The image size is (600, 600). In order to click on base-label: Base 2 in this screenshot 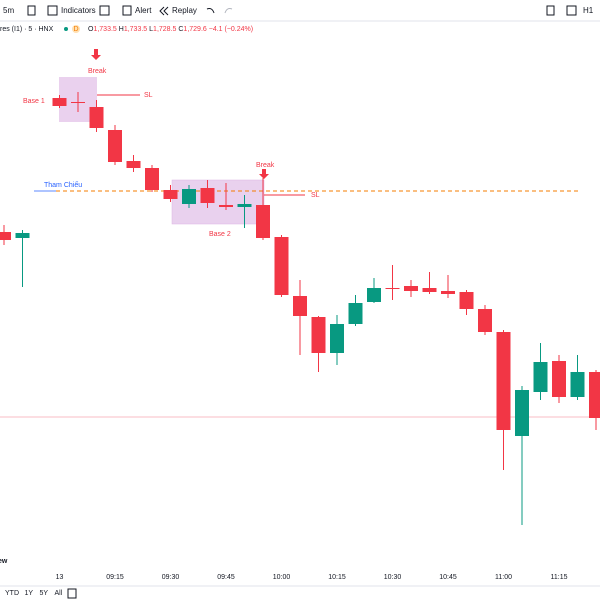, I will do `click(220, 234)`.